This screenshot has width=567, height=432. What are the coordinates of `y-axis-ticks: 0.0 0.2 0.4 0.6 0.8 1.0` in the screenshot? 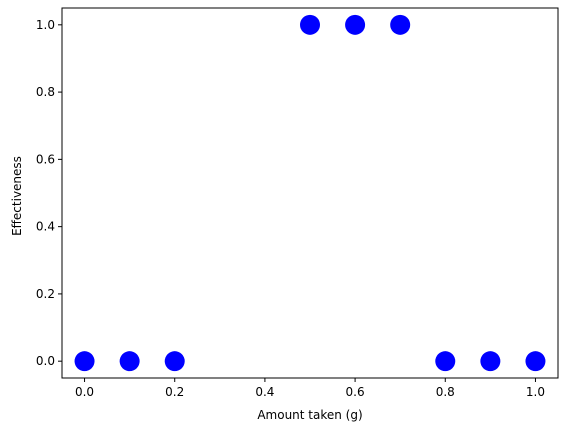 It's located at (49, 193).